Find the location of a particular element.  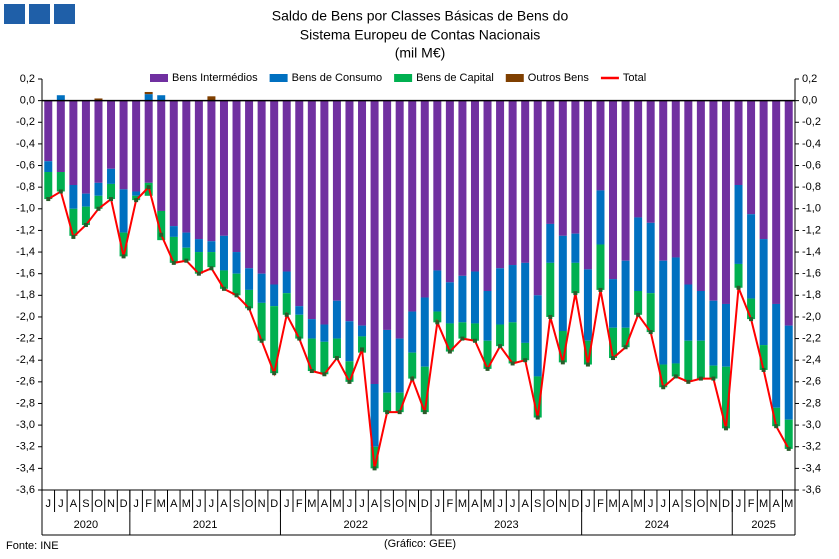

y-tick-label: 0,0 is located at coordinates (27, 101).